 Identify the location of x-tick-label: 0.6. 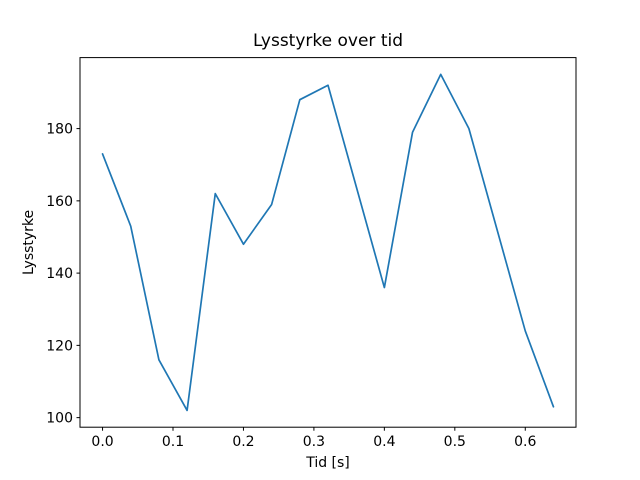
(525, 442).